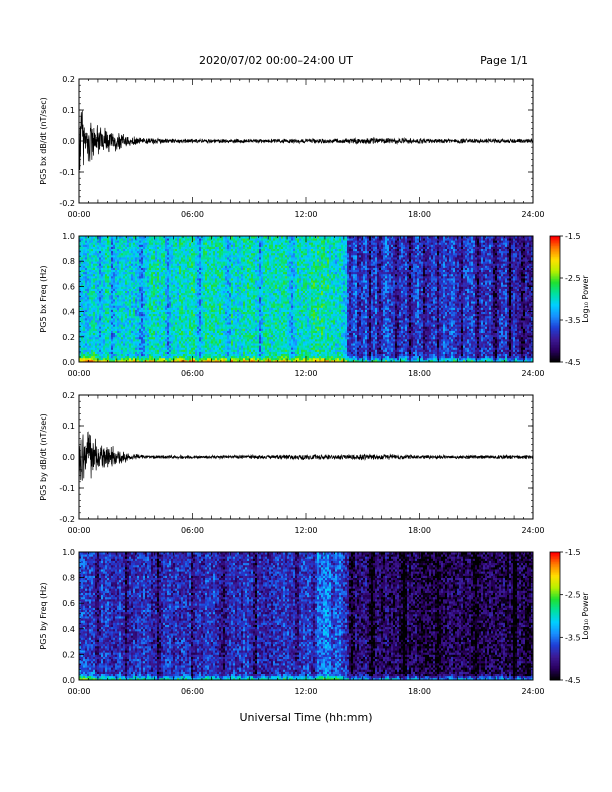 The height and width of the screenshot is (792, 612). Describe the element at coordinates (306, 140) in the screenshot. I see `series-line` at that location.